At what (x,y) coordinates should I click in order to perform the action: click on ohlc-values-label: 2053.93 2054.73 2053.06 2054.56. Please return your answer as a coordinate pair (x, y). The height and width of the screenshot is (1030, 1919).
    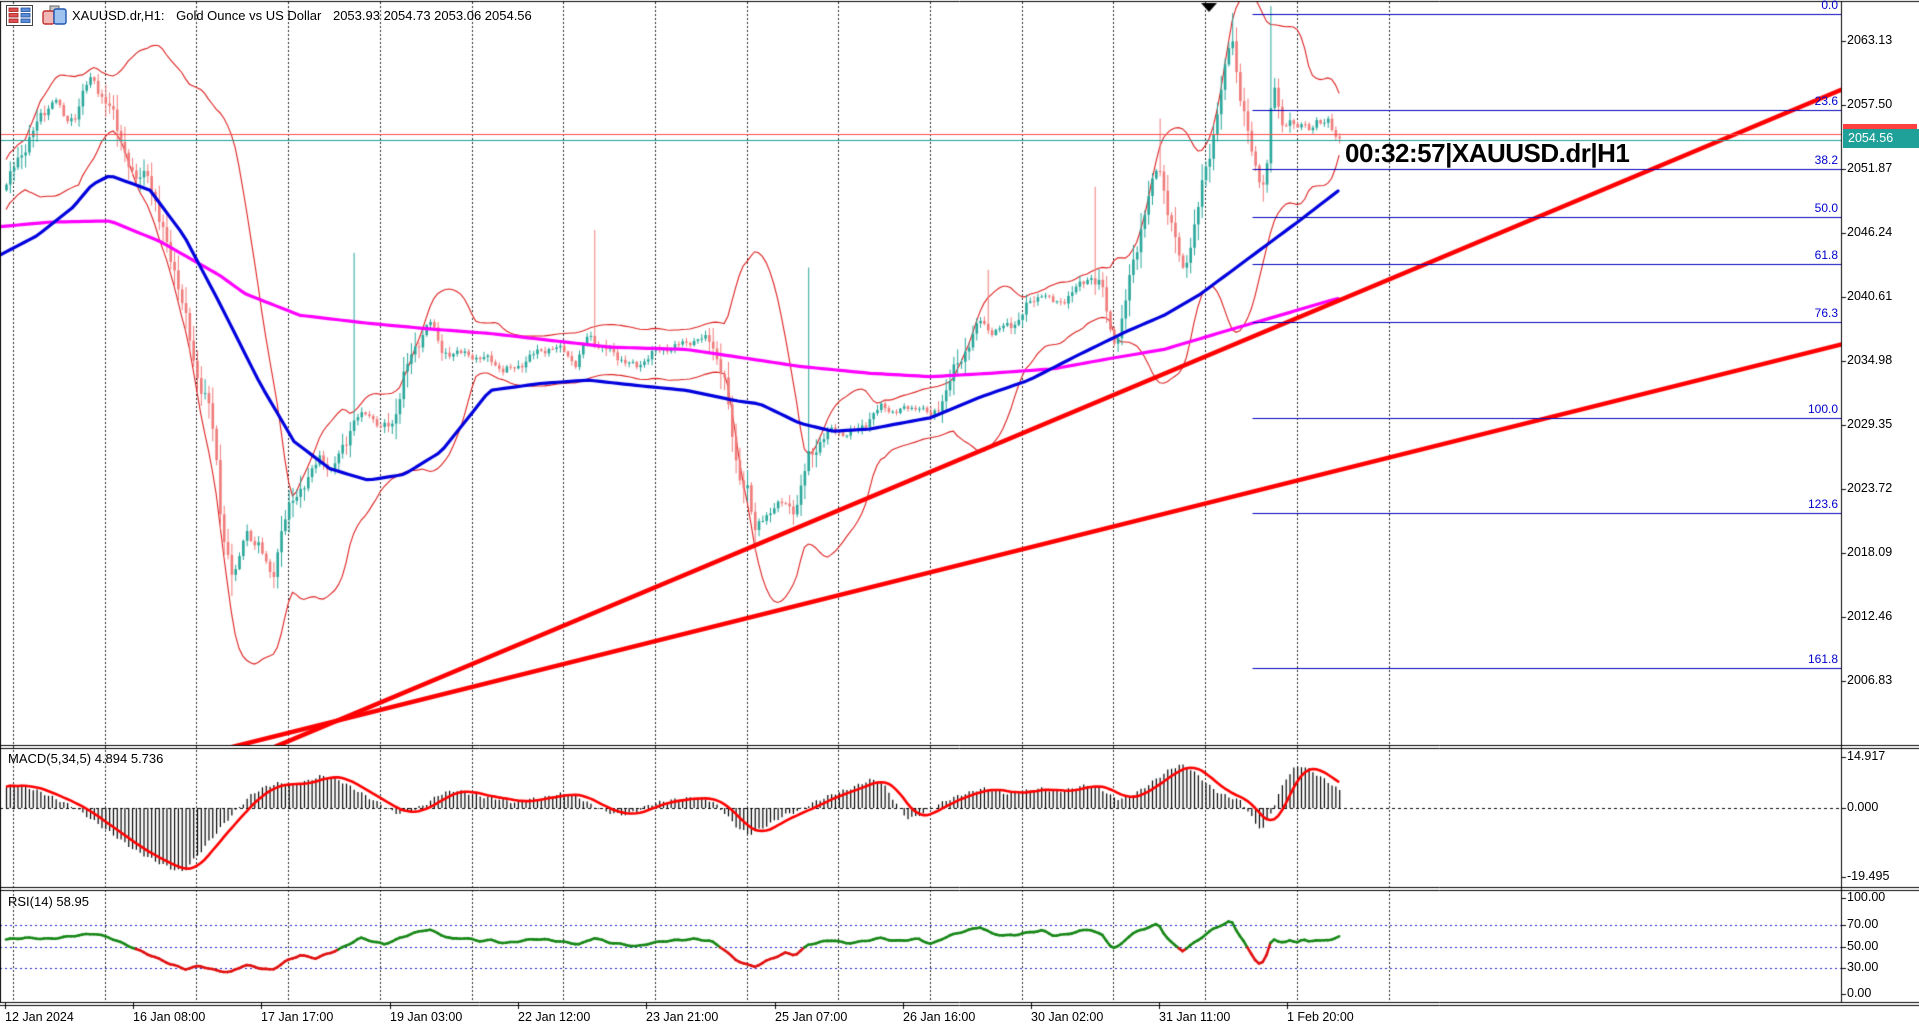
    Looking at the image, I should click on (432, 15).